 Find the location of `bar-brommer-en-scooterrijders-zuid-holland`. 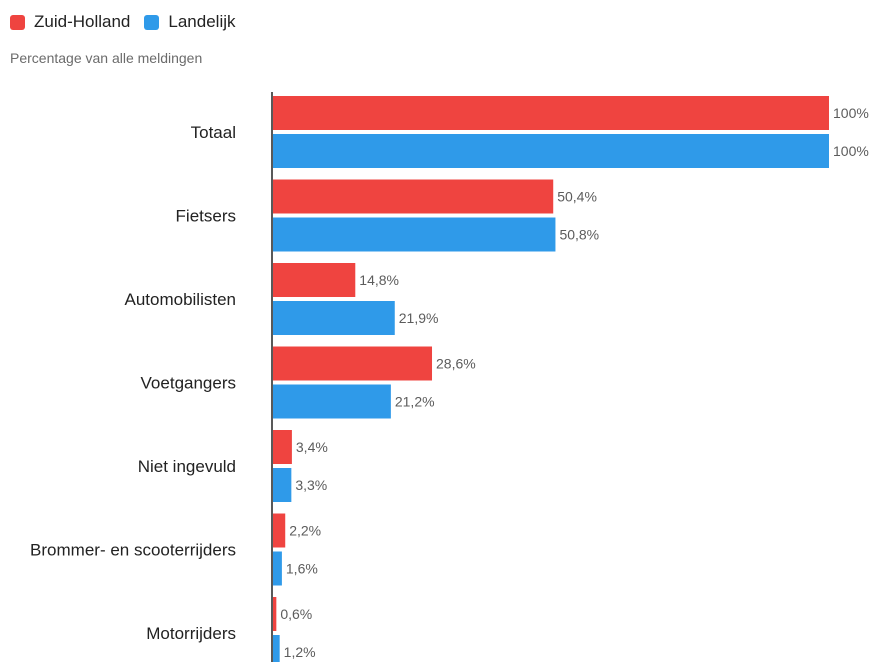

bar-brommer-en-scooterrijders-zuid-holland is located at coordinates (279, 530).